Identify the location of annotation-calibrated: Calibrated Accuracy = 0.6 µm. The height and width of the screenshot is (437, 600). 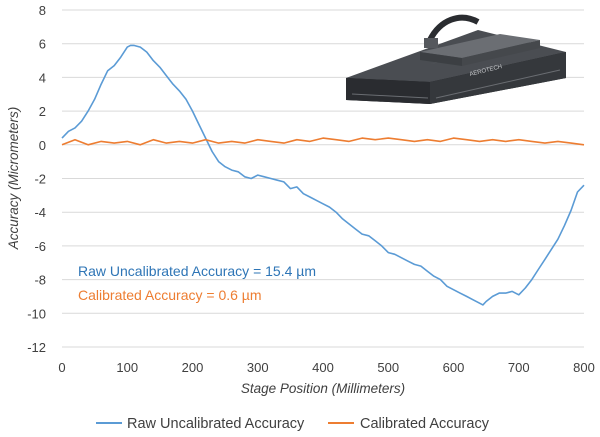
(170, 295).